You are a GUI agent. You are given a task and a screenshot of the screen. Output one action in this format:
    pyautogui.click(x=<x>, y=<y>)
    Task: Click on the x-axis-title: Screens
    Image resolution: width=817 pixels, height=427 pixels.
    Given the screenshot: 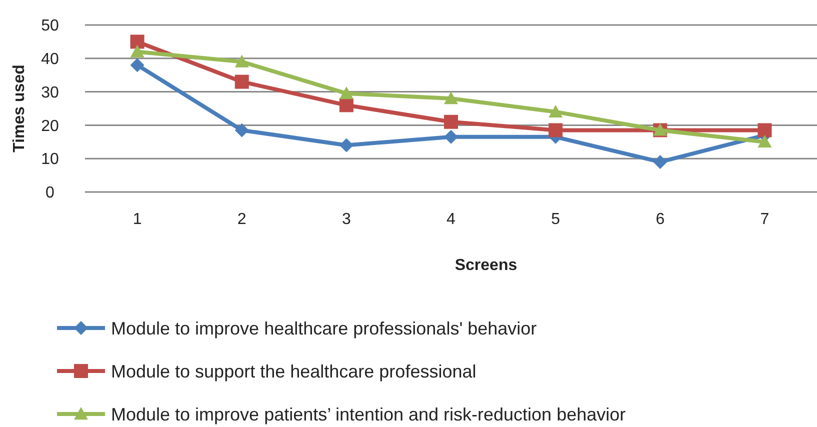 What is the action you would take?
    pyautogui.click(x=486, y=265)
    